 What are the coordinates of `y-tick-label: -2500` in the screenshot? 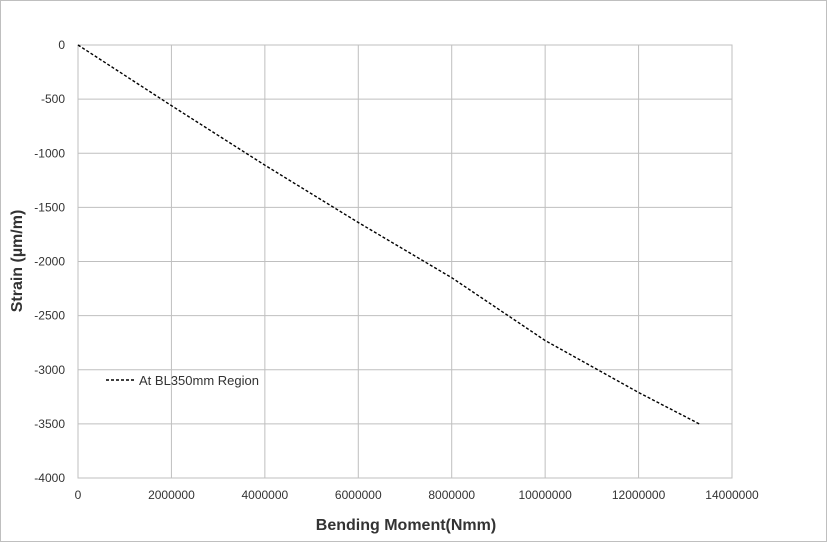 It's located at (49, 316).